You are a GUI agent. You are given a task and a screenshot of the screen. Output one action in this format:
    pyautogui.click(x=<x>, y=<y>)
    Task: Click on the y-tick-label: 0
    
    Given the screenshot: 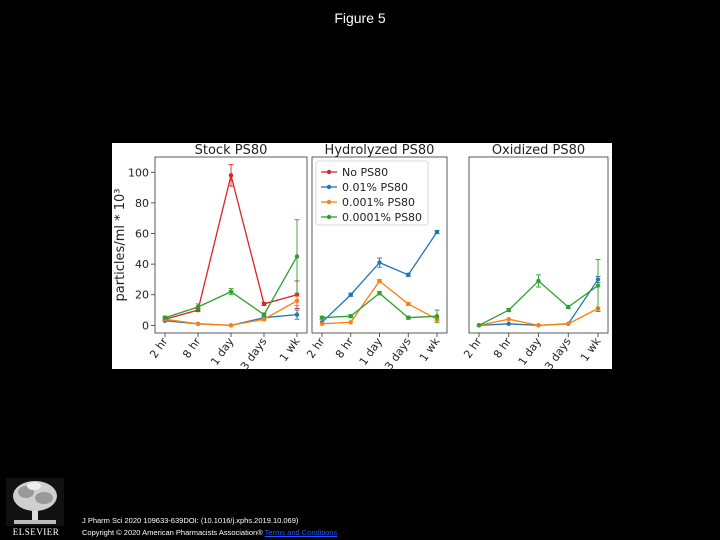 What is the action you would take?
    pyautogui.click(x=145, y=325)
    